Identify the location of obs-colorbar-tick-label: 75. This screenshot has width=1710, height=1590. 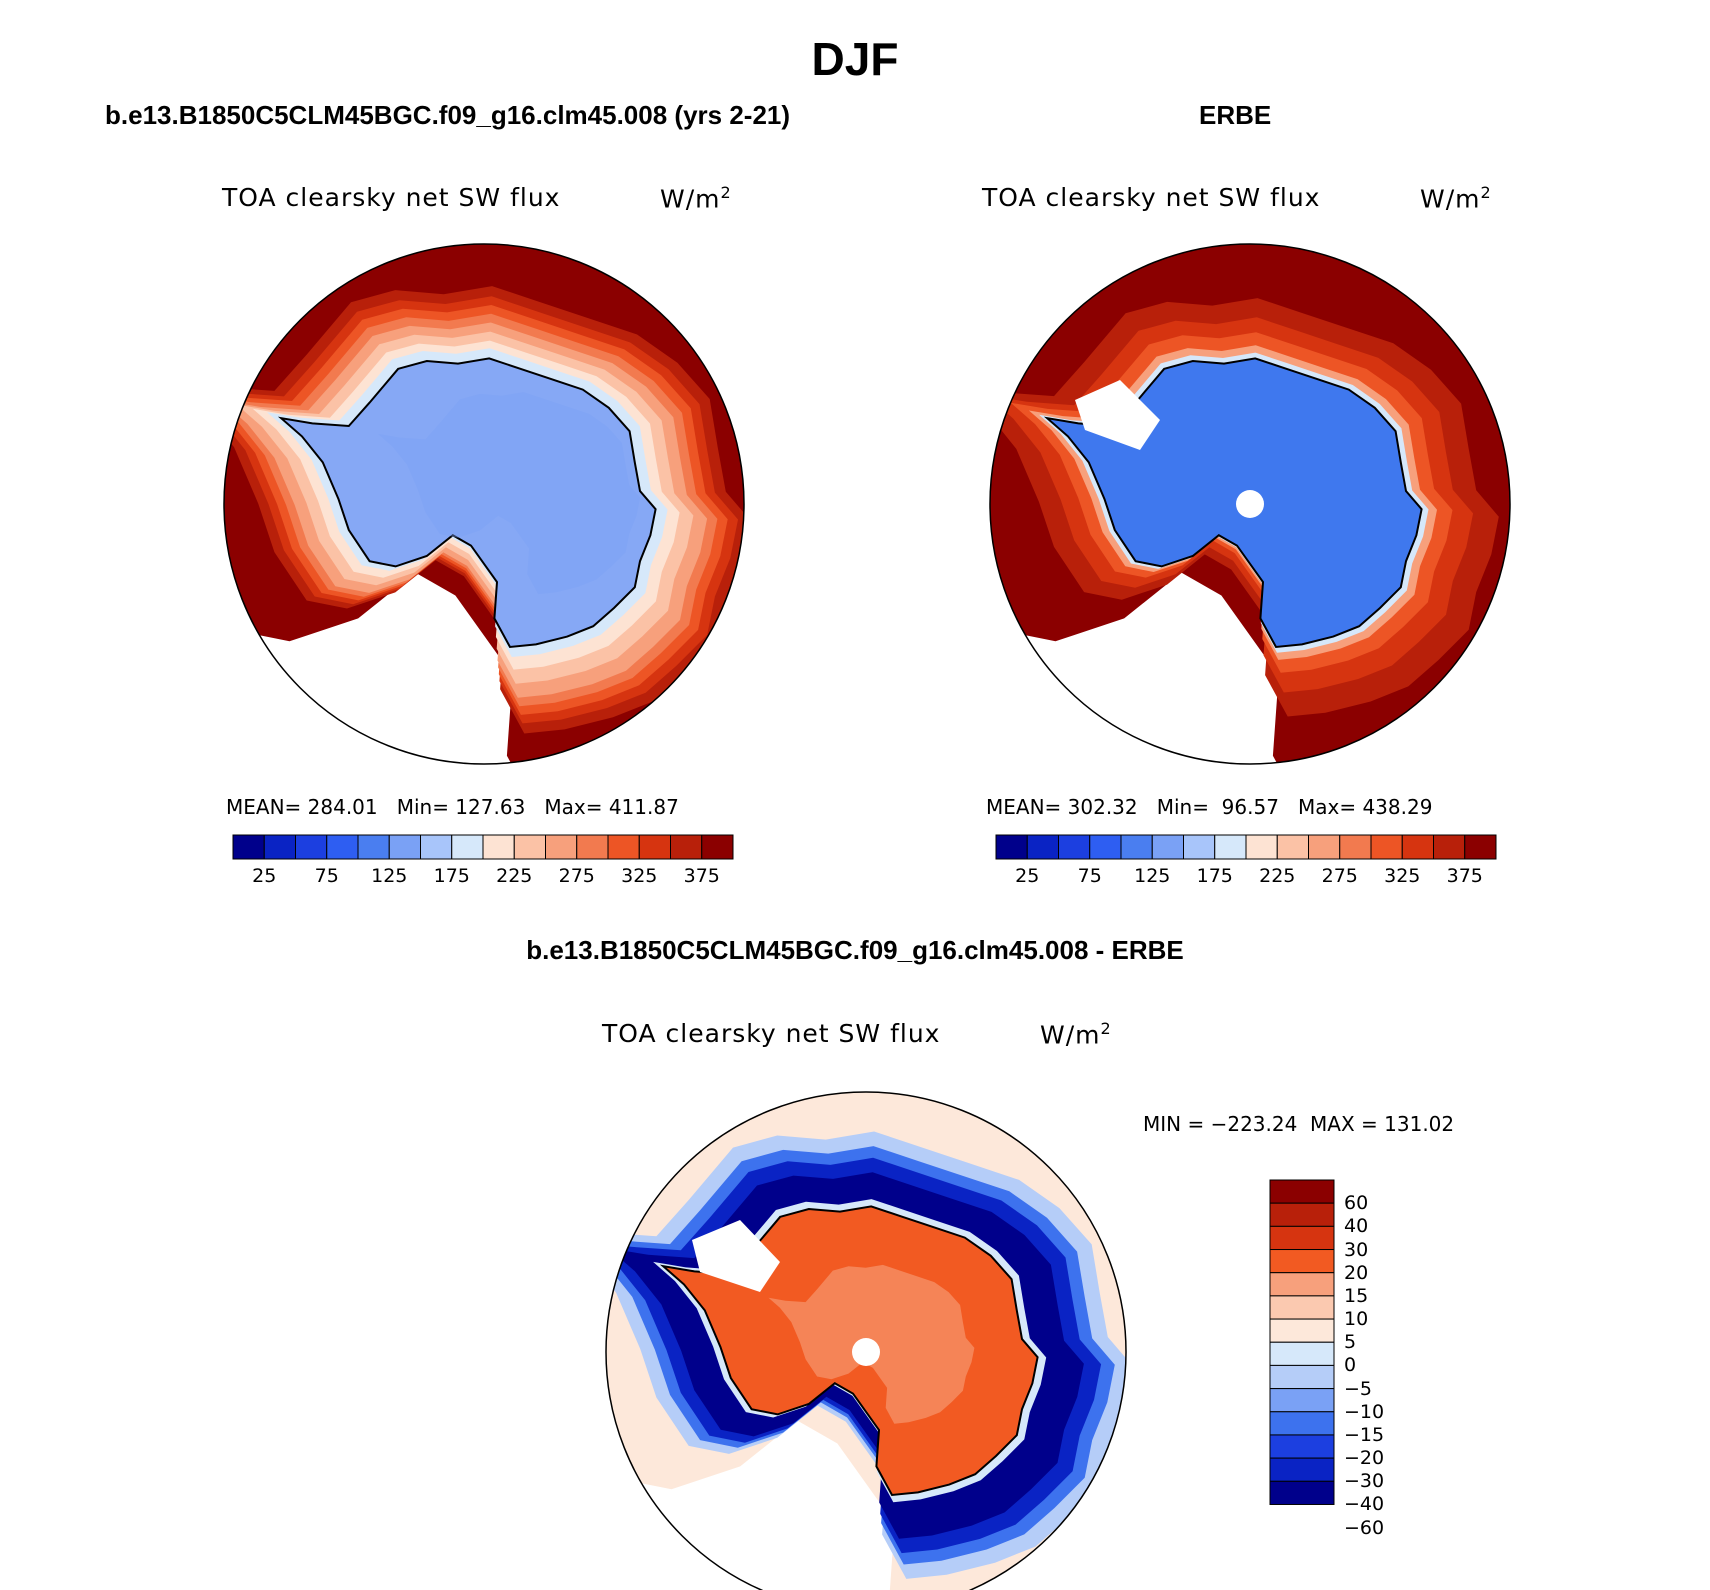
(1089, 876).